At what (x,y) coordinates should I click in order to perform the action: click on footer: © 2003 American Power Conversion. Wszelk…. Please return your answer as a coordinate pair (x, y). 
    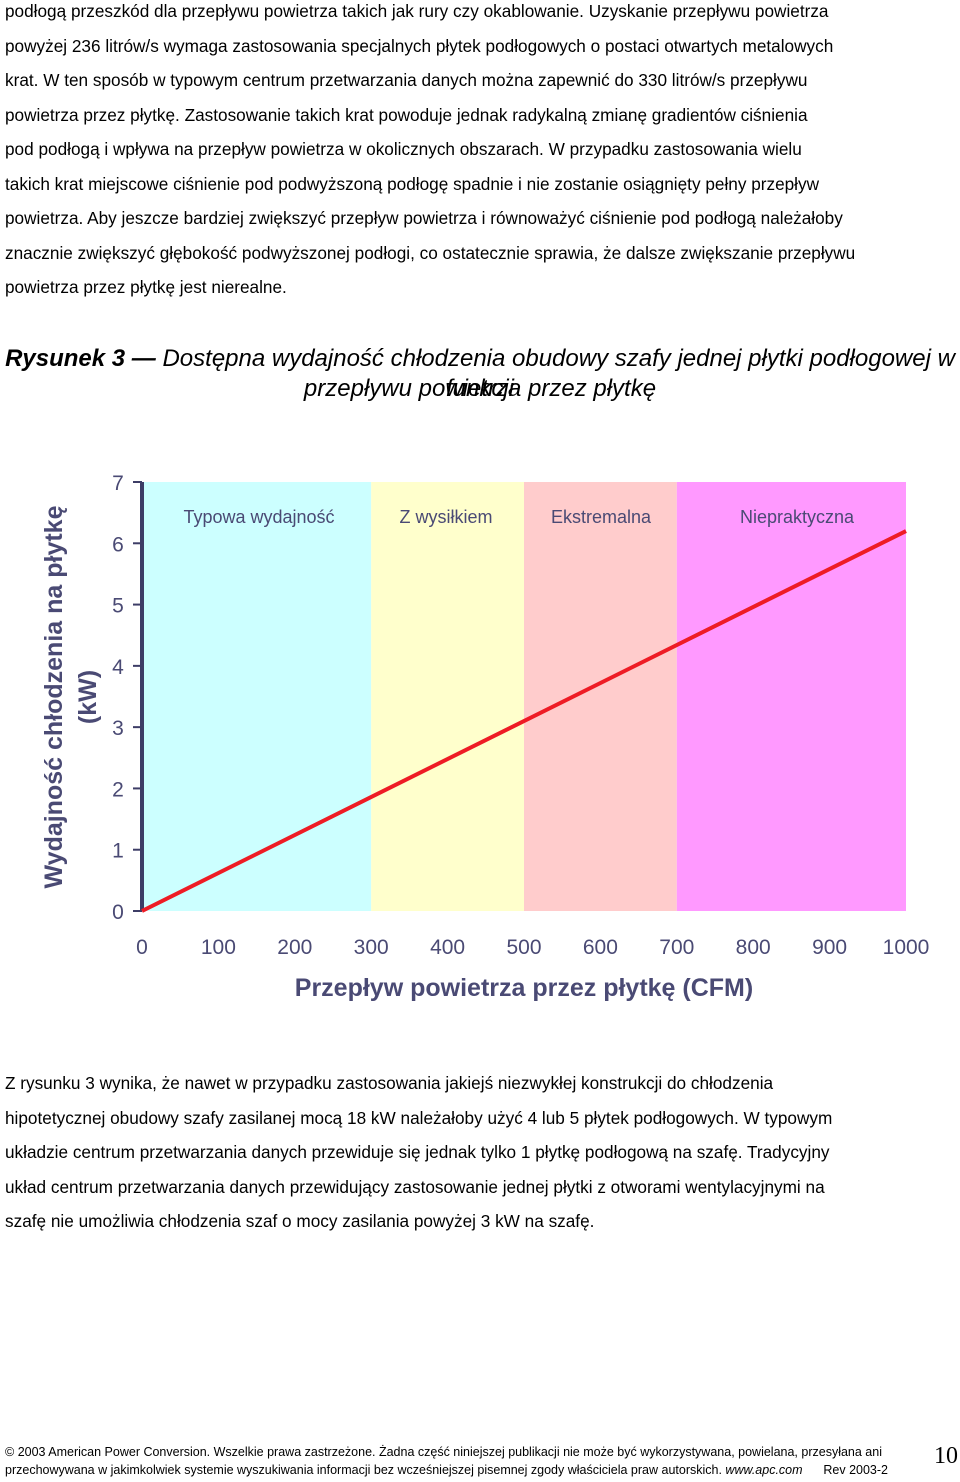
    Looking at the image, I should click on (460, 1461).